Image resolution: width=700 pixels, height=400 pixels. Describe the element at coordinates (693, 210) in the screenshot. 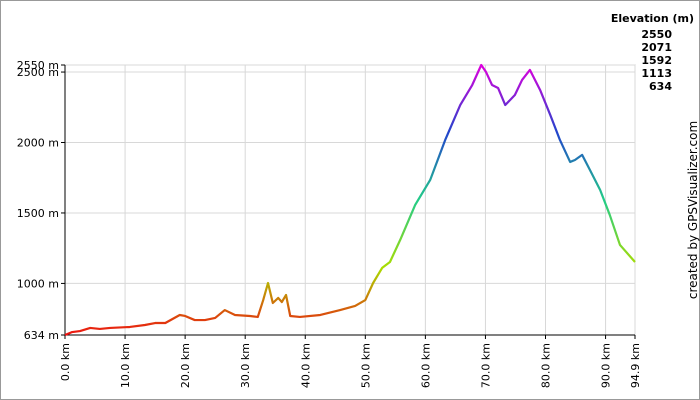

I see `credit: created by GPSVisualizer.com` at that location.